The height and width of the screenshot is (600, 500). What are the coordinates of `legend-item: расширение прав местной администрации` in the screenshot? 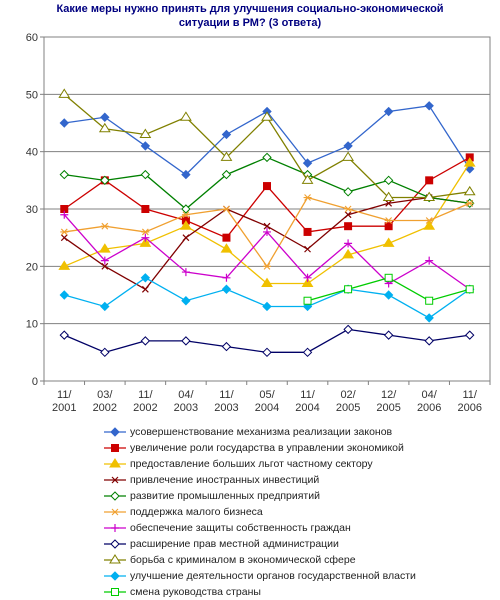 It's located at (299, 544).